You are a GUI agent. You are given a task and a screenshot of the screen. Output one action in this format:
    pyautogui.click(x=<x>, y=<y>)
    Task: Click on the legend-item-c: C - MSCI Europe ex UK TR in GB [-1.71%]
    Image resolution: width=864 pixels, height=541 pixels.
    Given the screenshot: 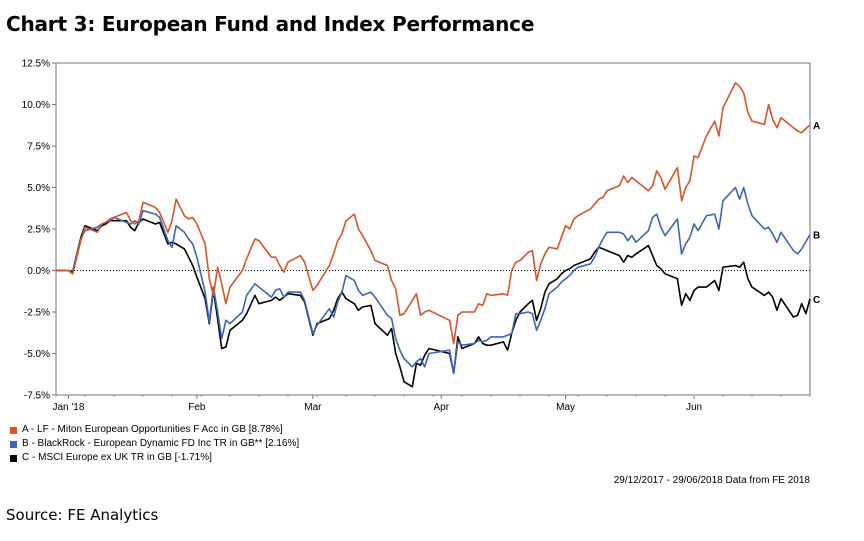 What is the action you would take?
    pyautogui.click(x=154, y=458)
    